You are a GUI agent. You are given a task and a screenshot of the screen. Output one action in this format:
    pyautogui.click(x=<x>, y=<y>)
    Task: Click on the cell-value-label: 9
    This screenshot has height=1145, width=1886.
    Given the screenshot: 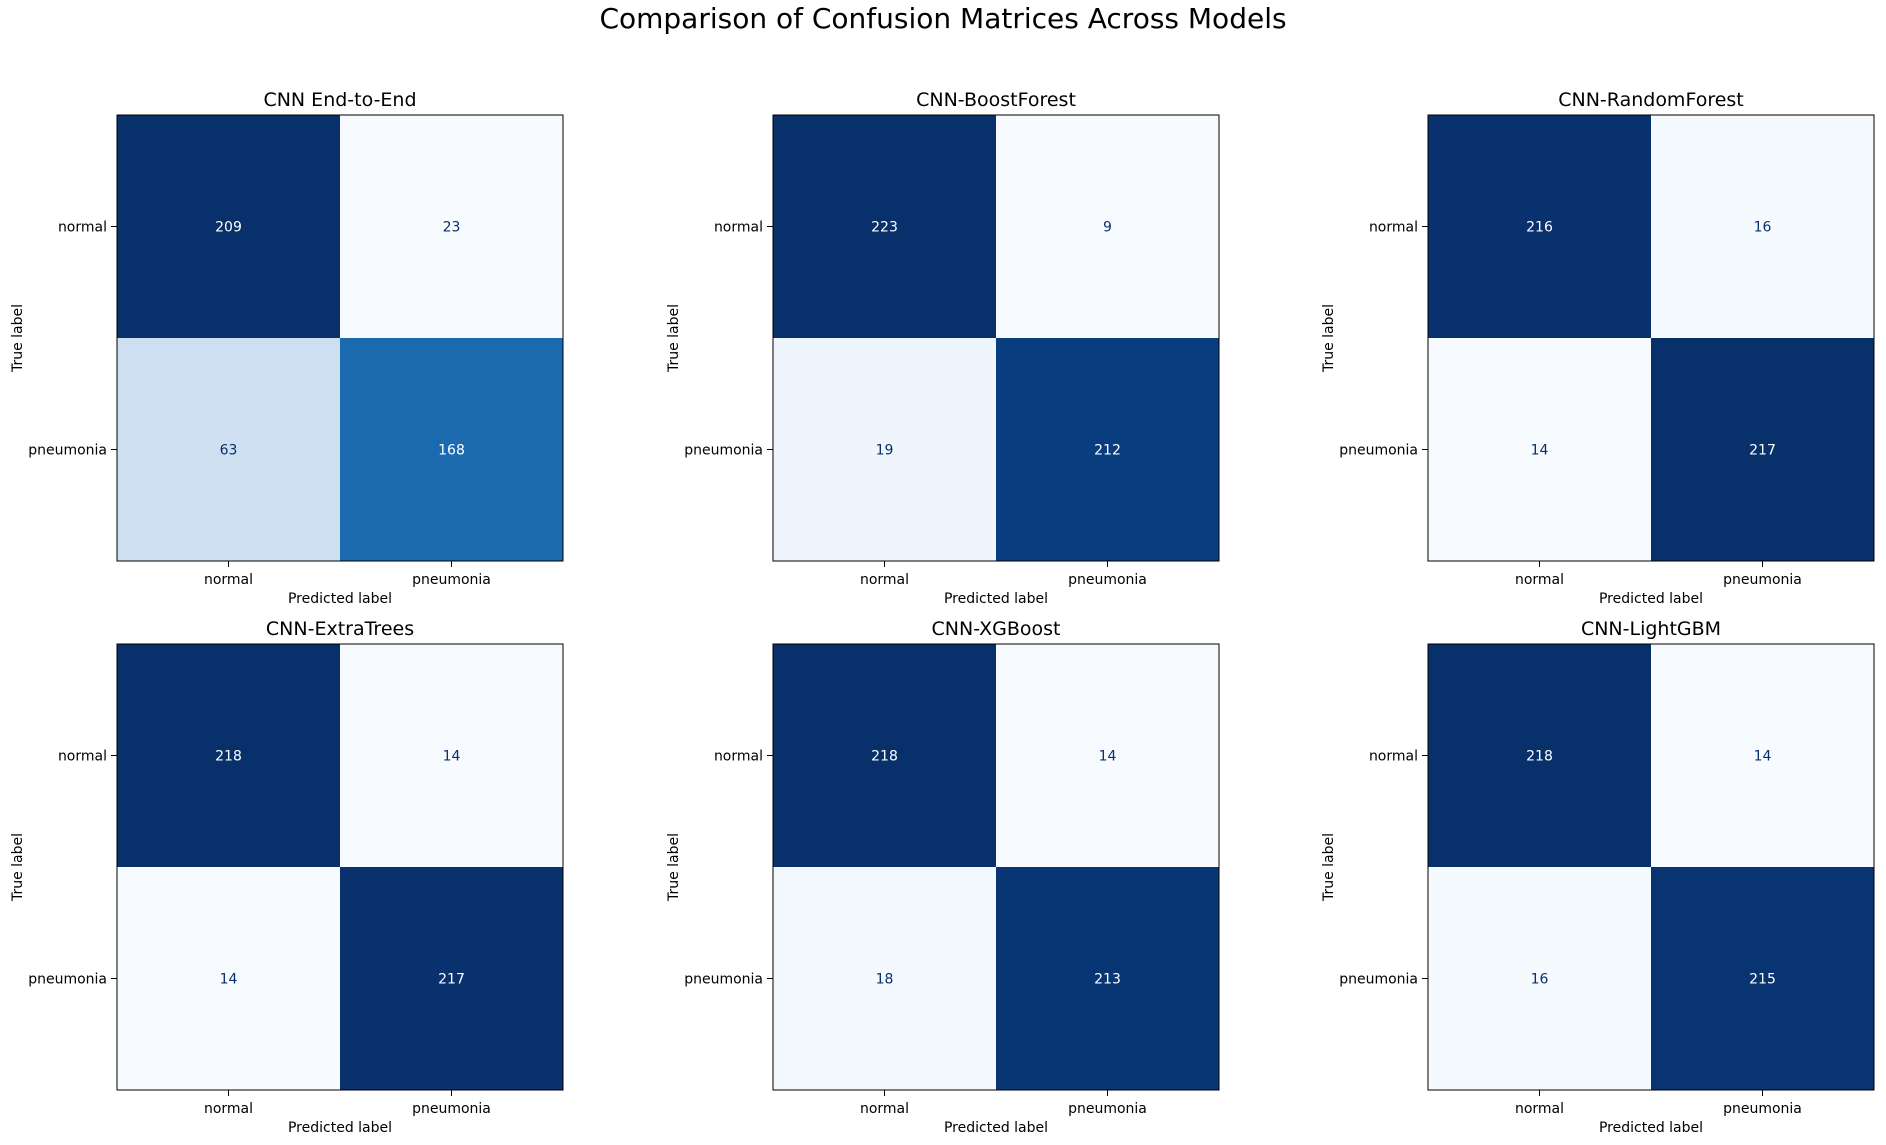 What is the action you would take?
    pyautogui.click(x=1107, y=228)
    